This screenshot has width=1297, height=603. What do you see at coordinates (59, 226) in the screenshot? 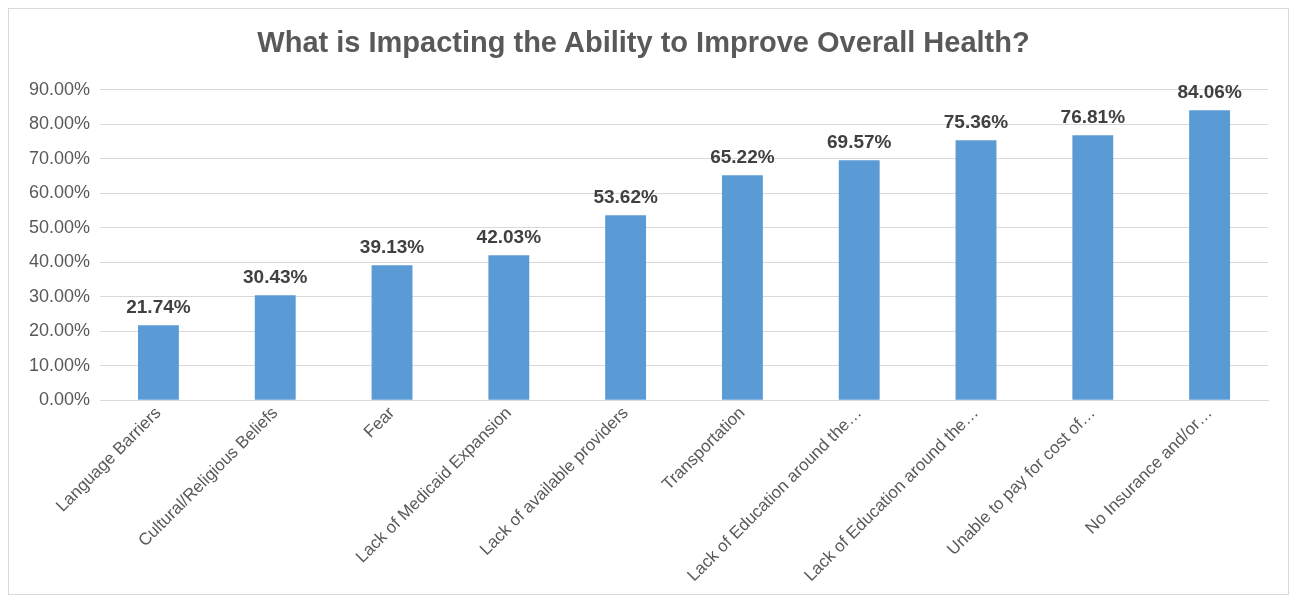
I see `y-tick-label: 50.00%` at bounding box center [59, 226].